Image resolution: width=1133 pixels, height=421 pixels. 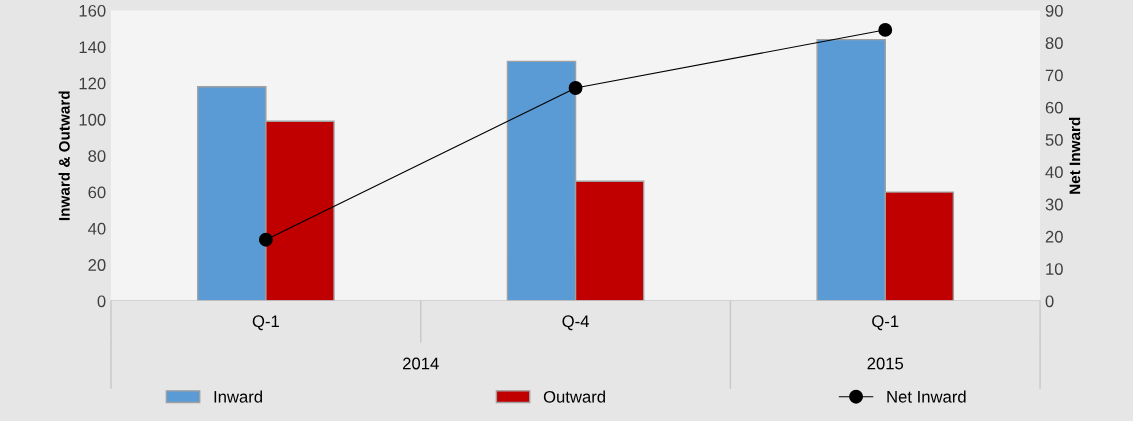 I want to click on y-tick-label: 40, so click(x=97, y=228).